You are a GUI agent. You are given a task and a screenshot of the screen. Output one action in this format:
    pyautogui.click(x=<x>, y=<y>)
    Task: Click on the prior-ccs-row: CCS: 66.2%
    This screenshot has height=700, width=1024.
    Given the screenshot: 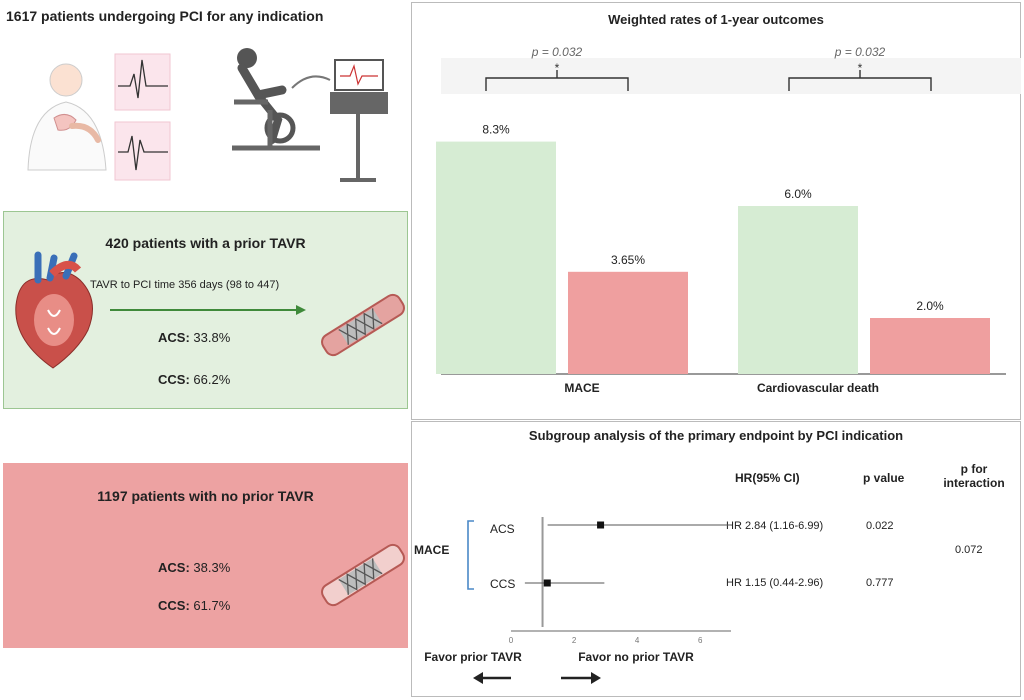 What is the action you would take?
    pyautogui.click(x=194, y=379)
    